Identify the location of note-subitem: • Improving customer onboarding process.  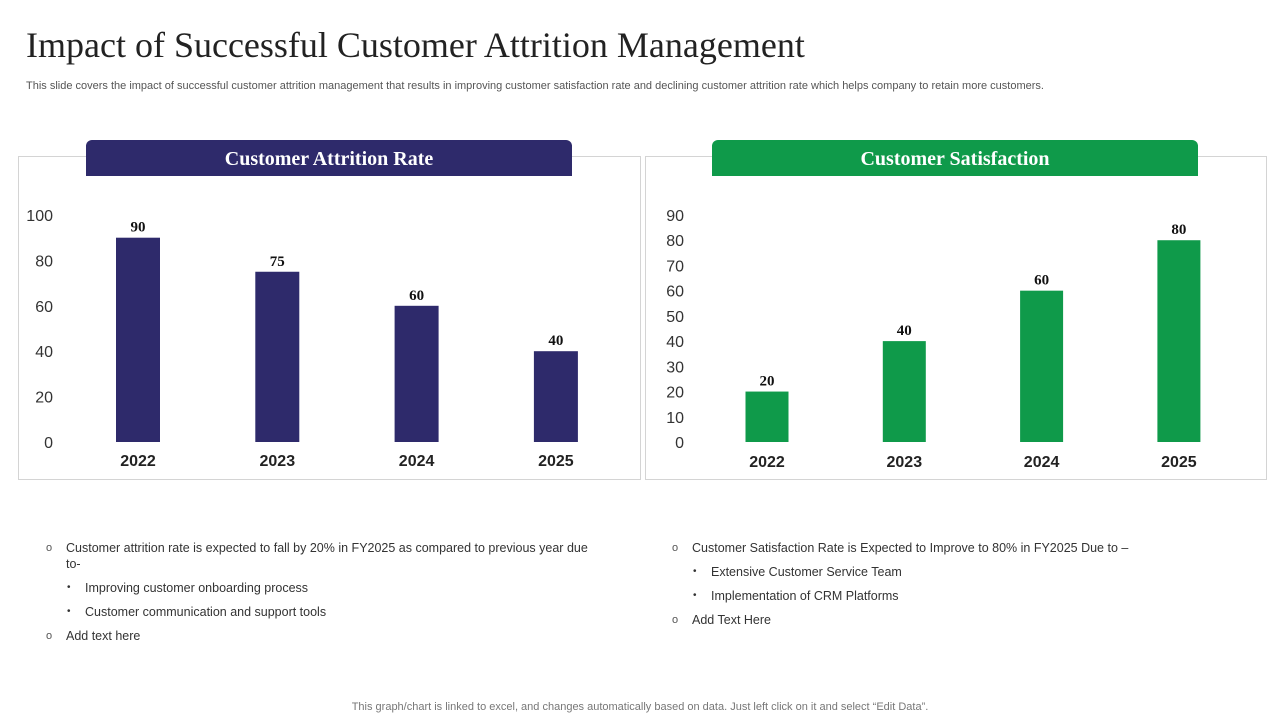
(324, 588).